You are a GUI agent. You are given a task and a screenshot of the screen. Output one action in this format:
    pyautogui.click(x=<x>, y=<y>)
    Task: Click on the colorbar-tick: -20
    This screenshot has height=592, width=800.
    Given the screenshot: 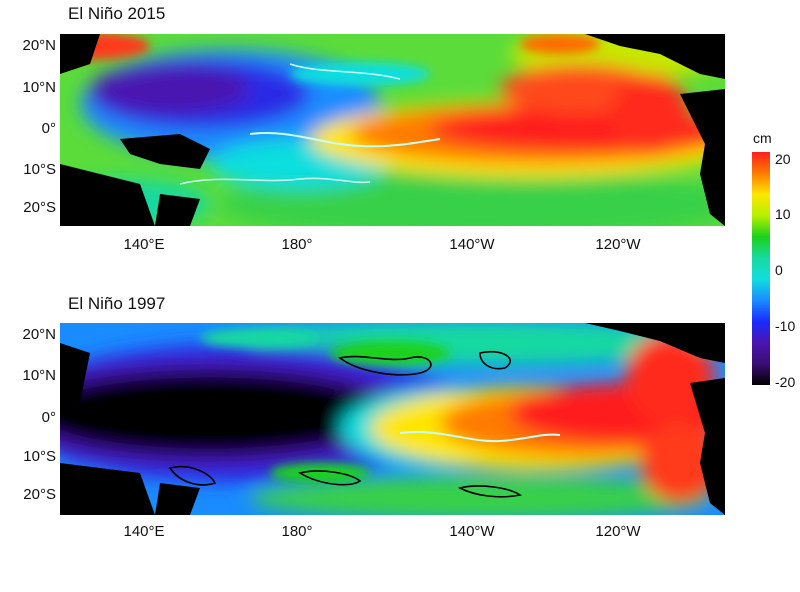 What is the action you would take?
    pyautogui.click(x=785, y=382)
    